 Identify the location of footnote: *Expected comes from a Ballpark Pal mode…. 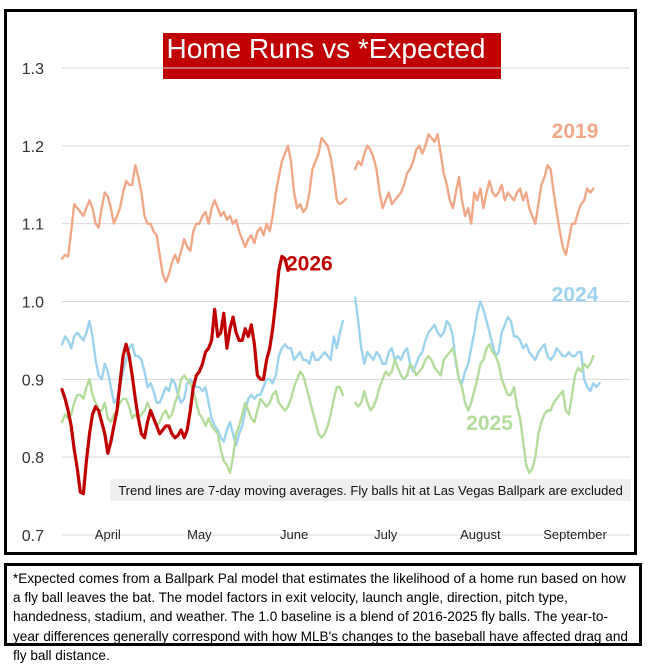
(323, 613).